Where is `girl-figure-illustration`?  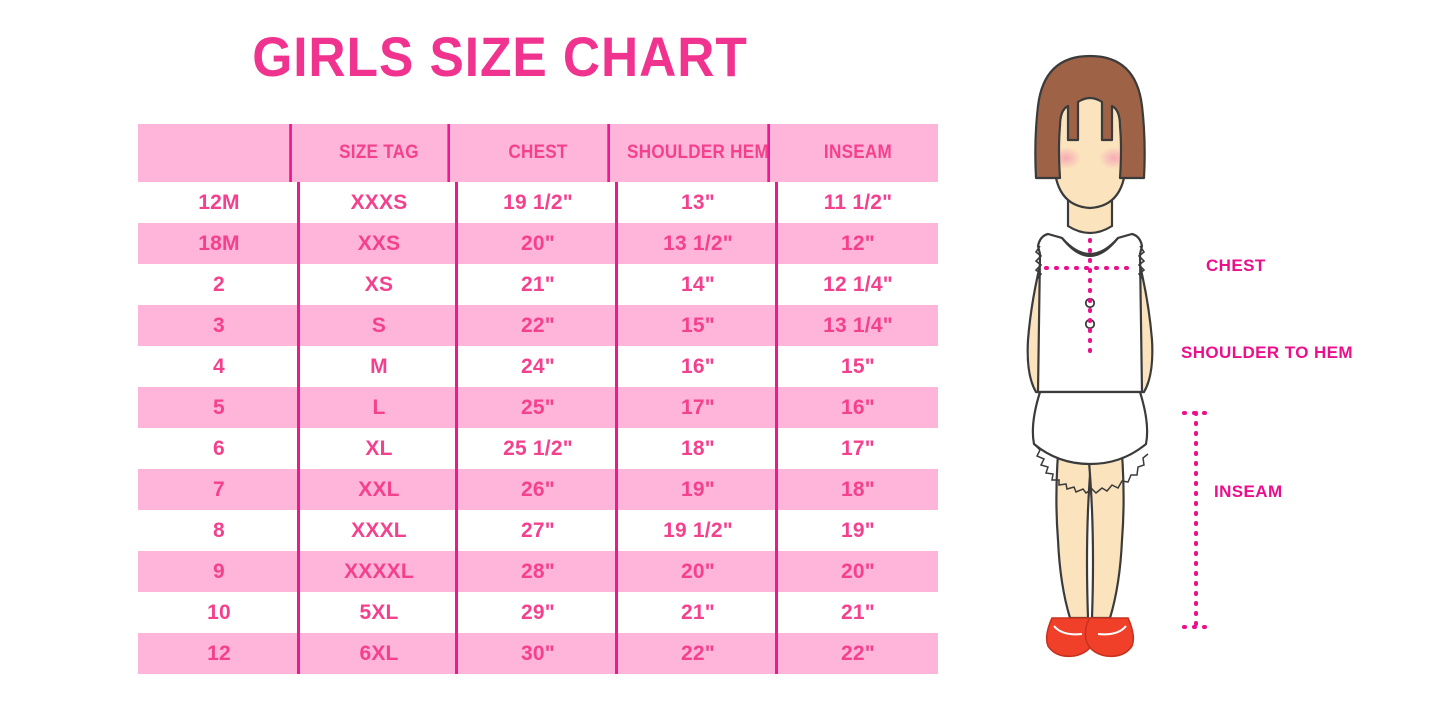
girl-figure-illustration is located at coordinates (1105, 360).